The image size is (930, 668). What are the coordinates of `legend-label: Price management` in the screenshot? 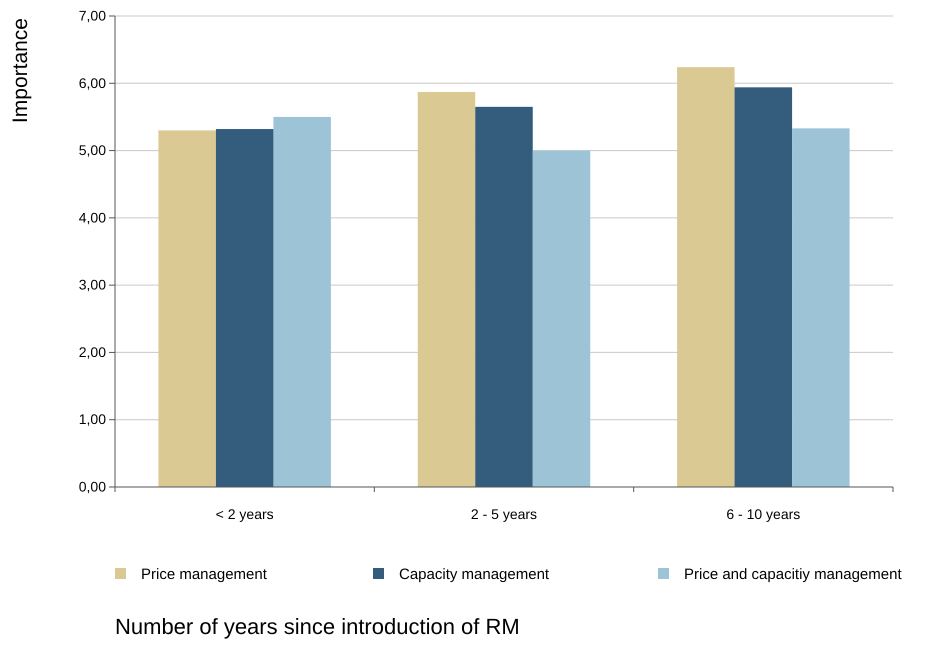 It's located at (204, 574).